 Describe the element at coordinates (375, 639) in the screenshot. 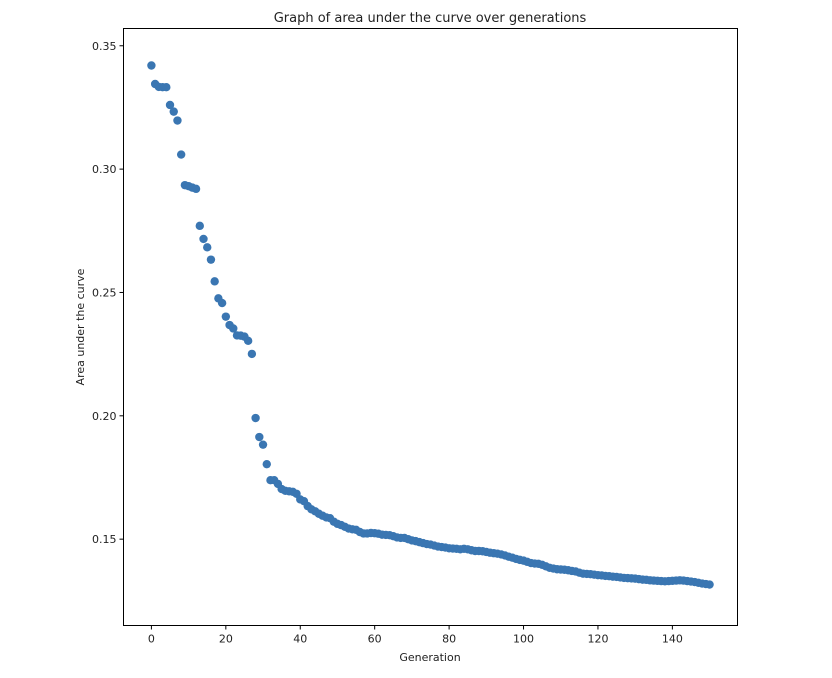

I see `x-tick-label: 60` at that location.